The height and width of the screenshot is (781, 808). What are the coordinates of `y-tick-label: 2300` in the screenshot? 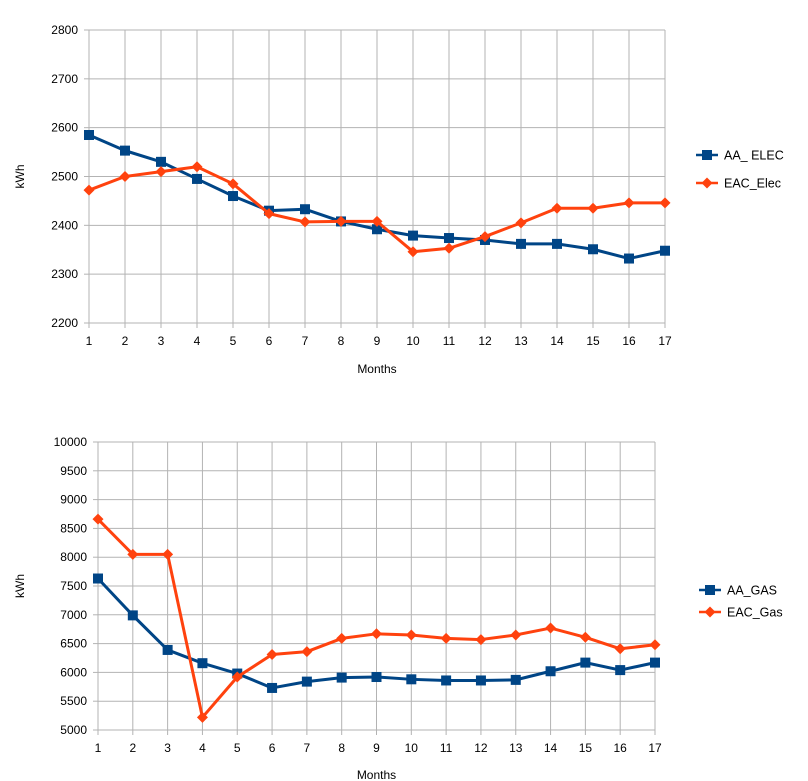 It's located at (64, 274).